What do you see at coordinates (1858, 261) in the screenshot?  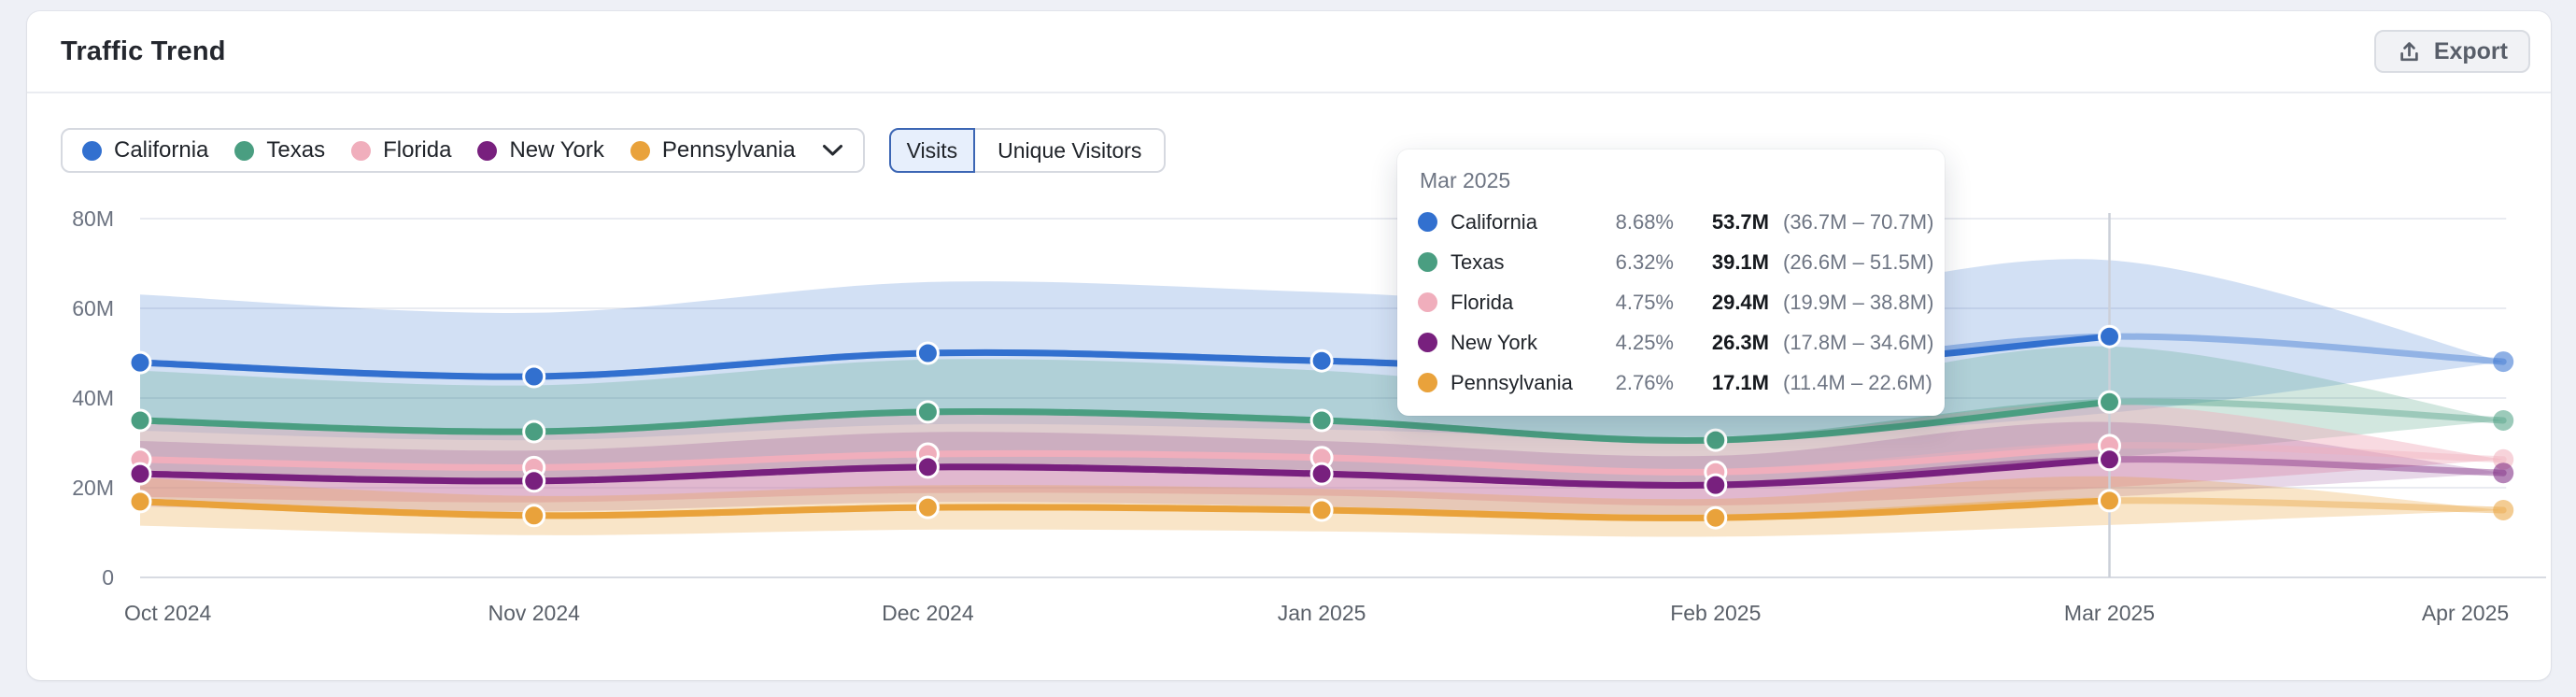 I see `tooltip-range: (26.6M – 51.5M)` at bounding box center [1858, 261].